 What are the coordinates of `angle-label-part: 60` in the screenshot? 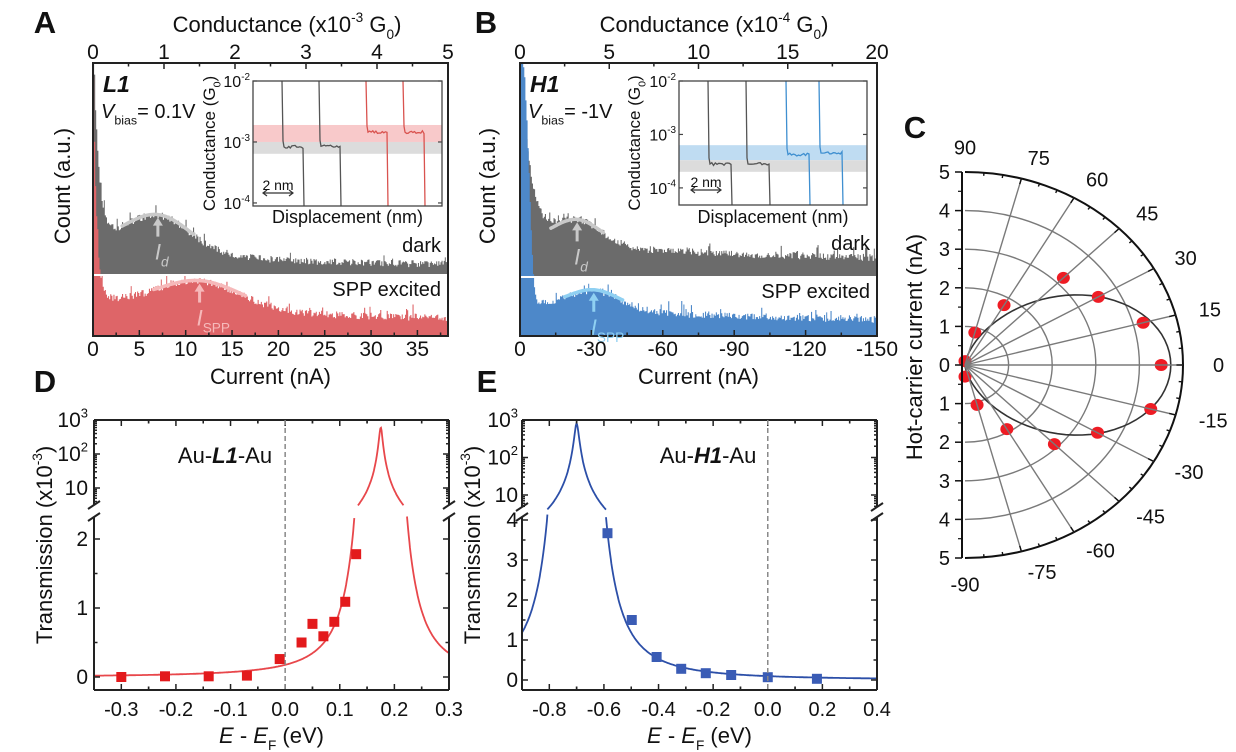 It's located at (1097, 180).